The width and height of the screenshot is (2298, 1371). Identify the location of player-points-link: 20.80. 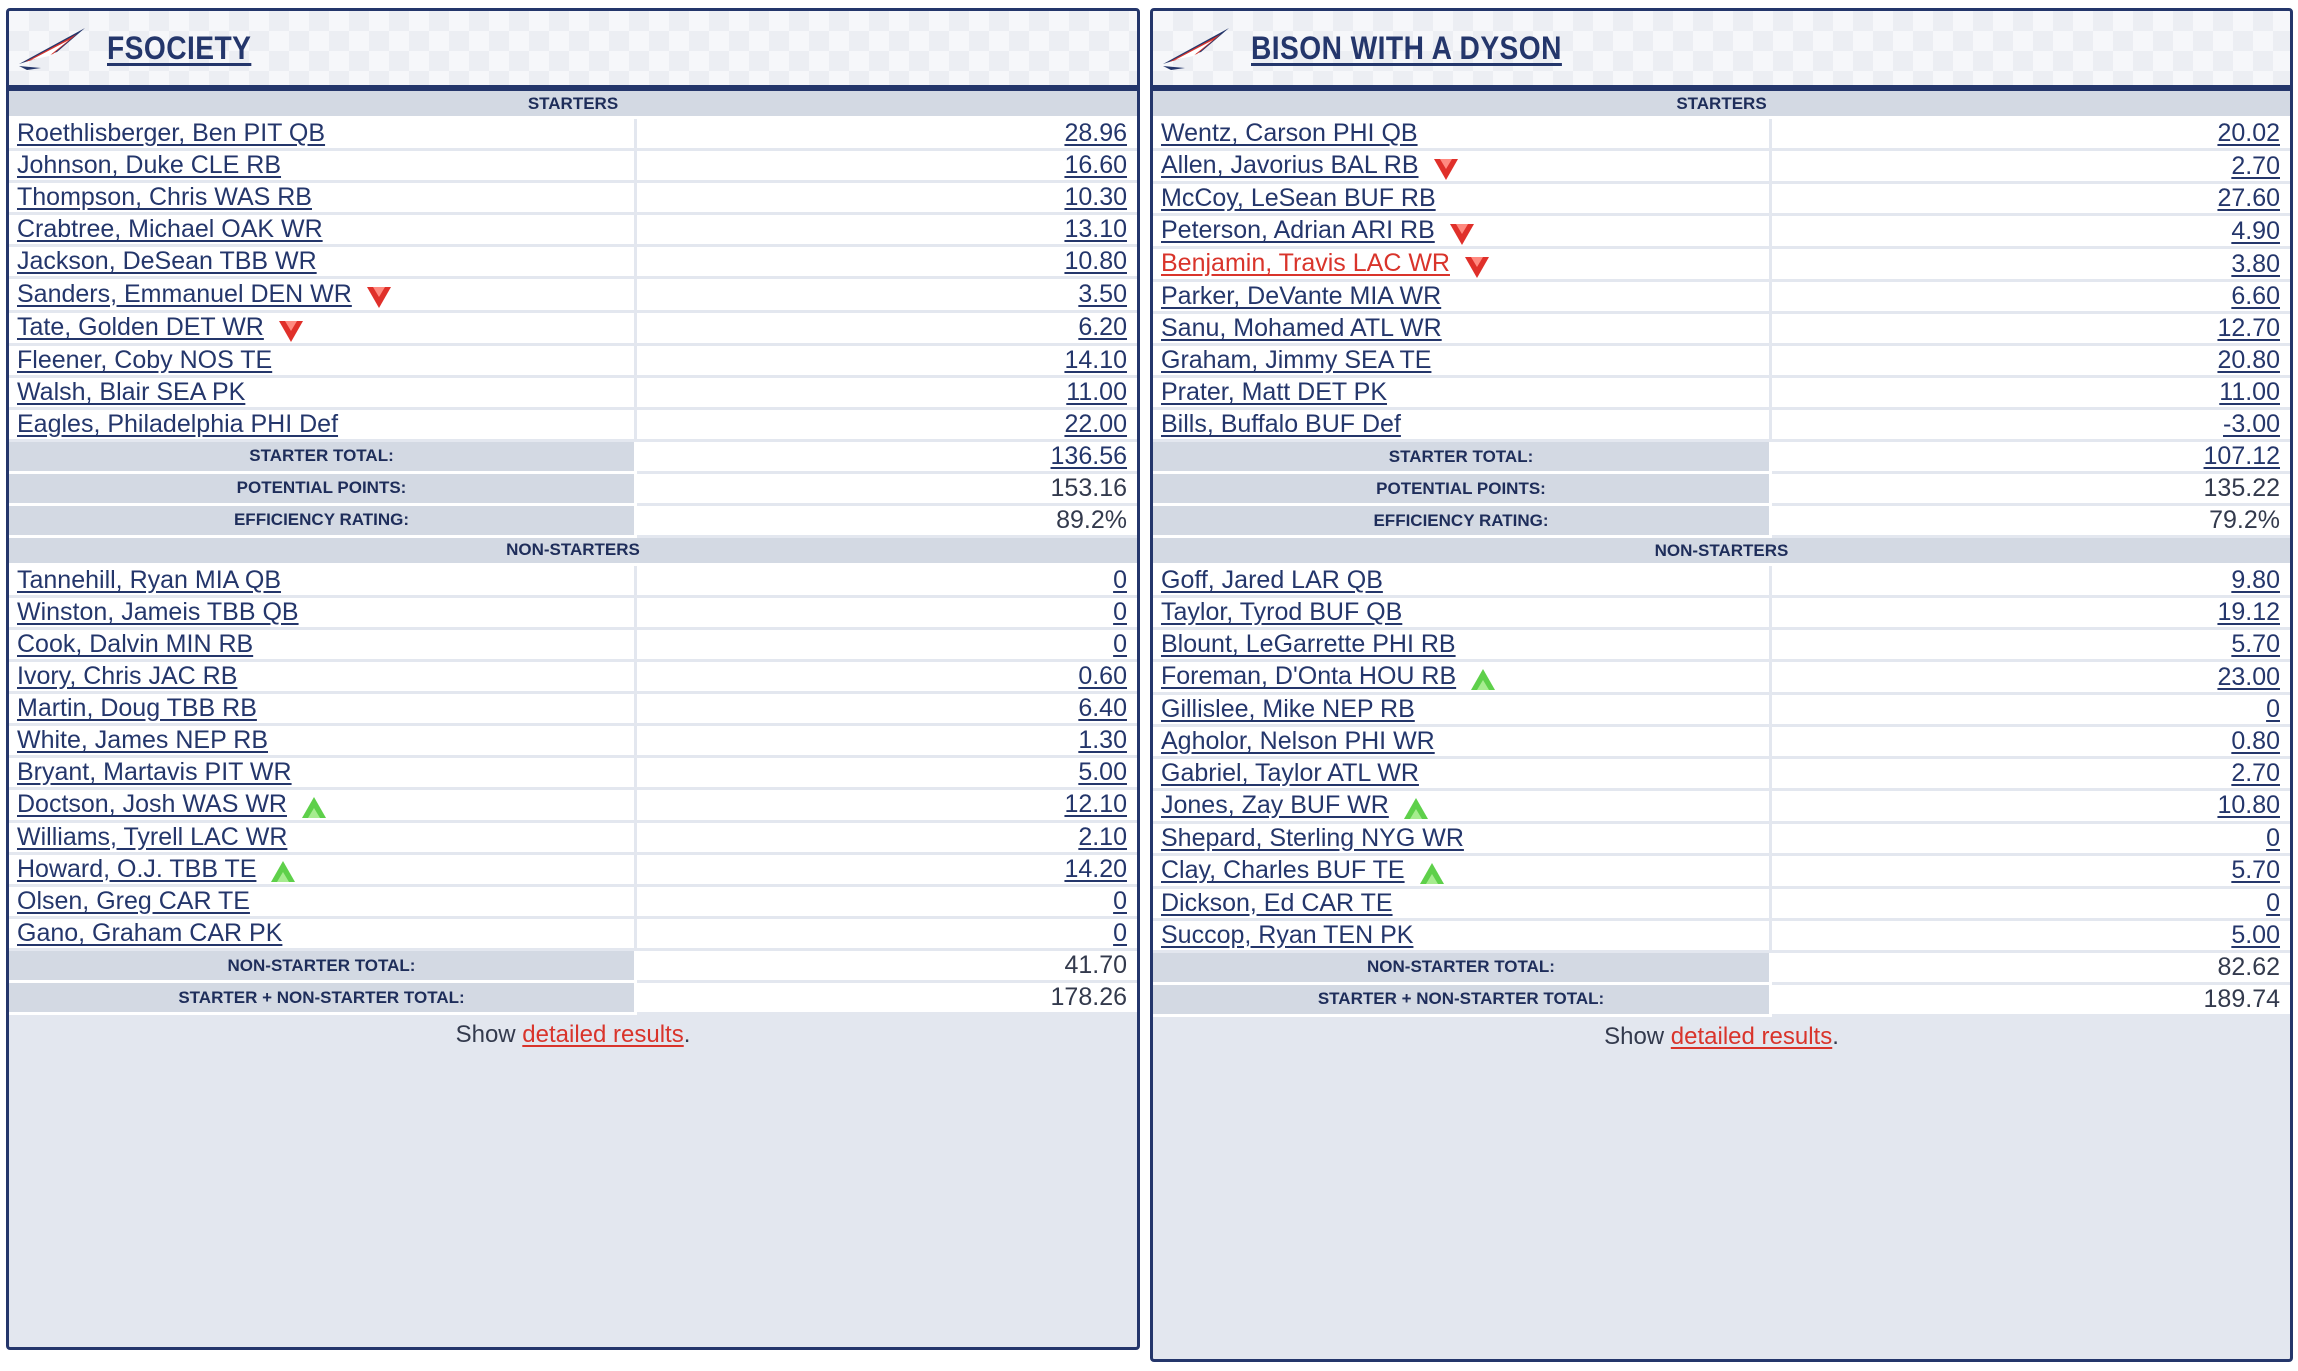
(2248, 360).